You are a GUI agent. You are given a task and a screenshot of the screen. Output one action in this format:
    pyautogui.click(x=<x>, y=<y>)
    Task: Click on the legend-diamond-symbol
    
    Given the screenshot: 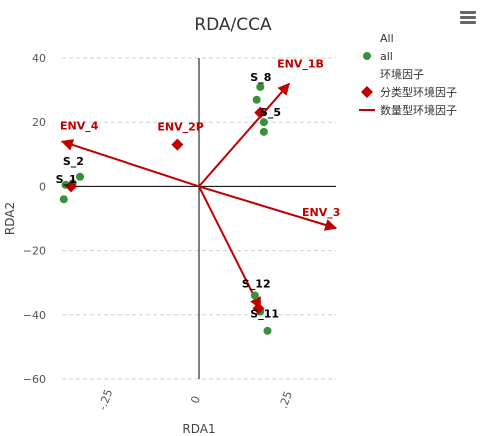 What is the action you would take?
    pyautogui.click(x=367, y=92)
    